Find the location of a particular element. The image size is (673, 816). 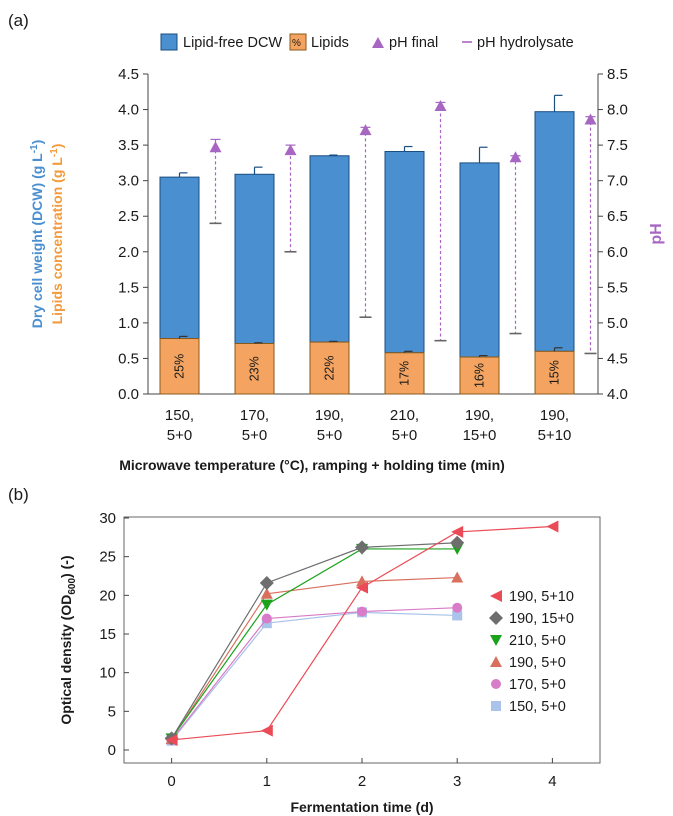

x-axis-title-b: Fermentation time (d) is located at coordinates (361, 807).